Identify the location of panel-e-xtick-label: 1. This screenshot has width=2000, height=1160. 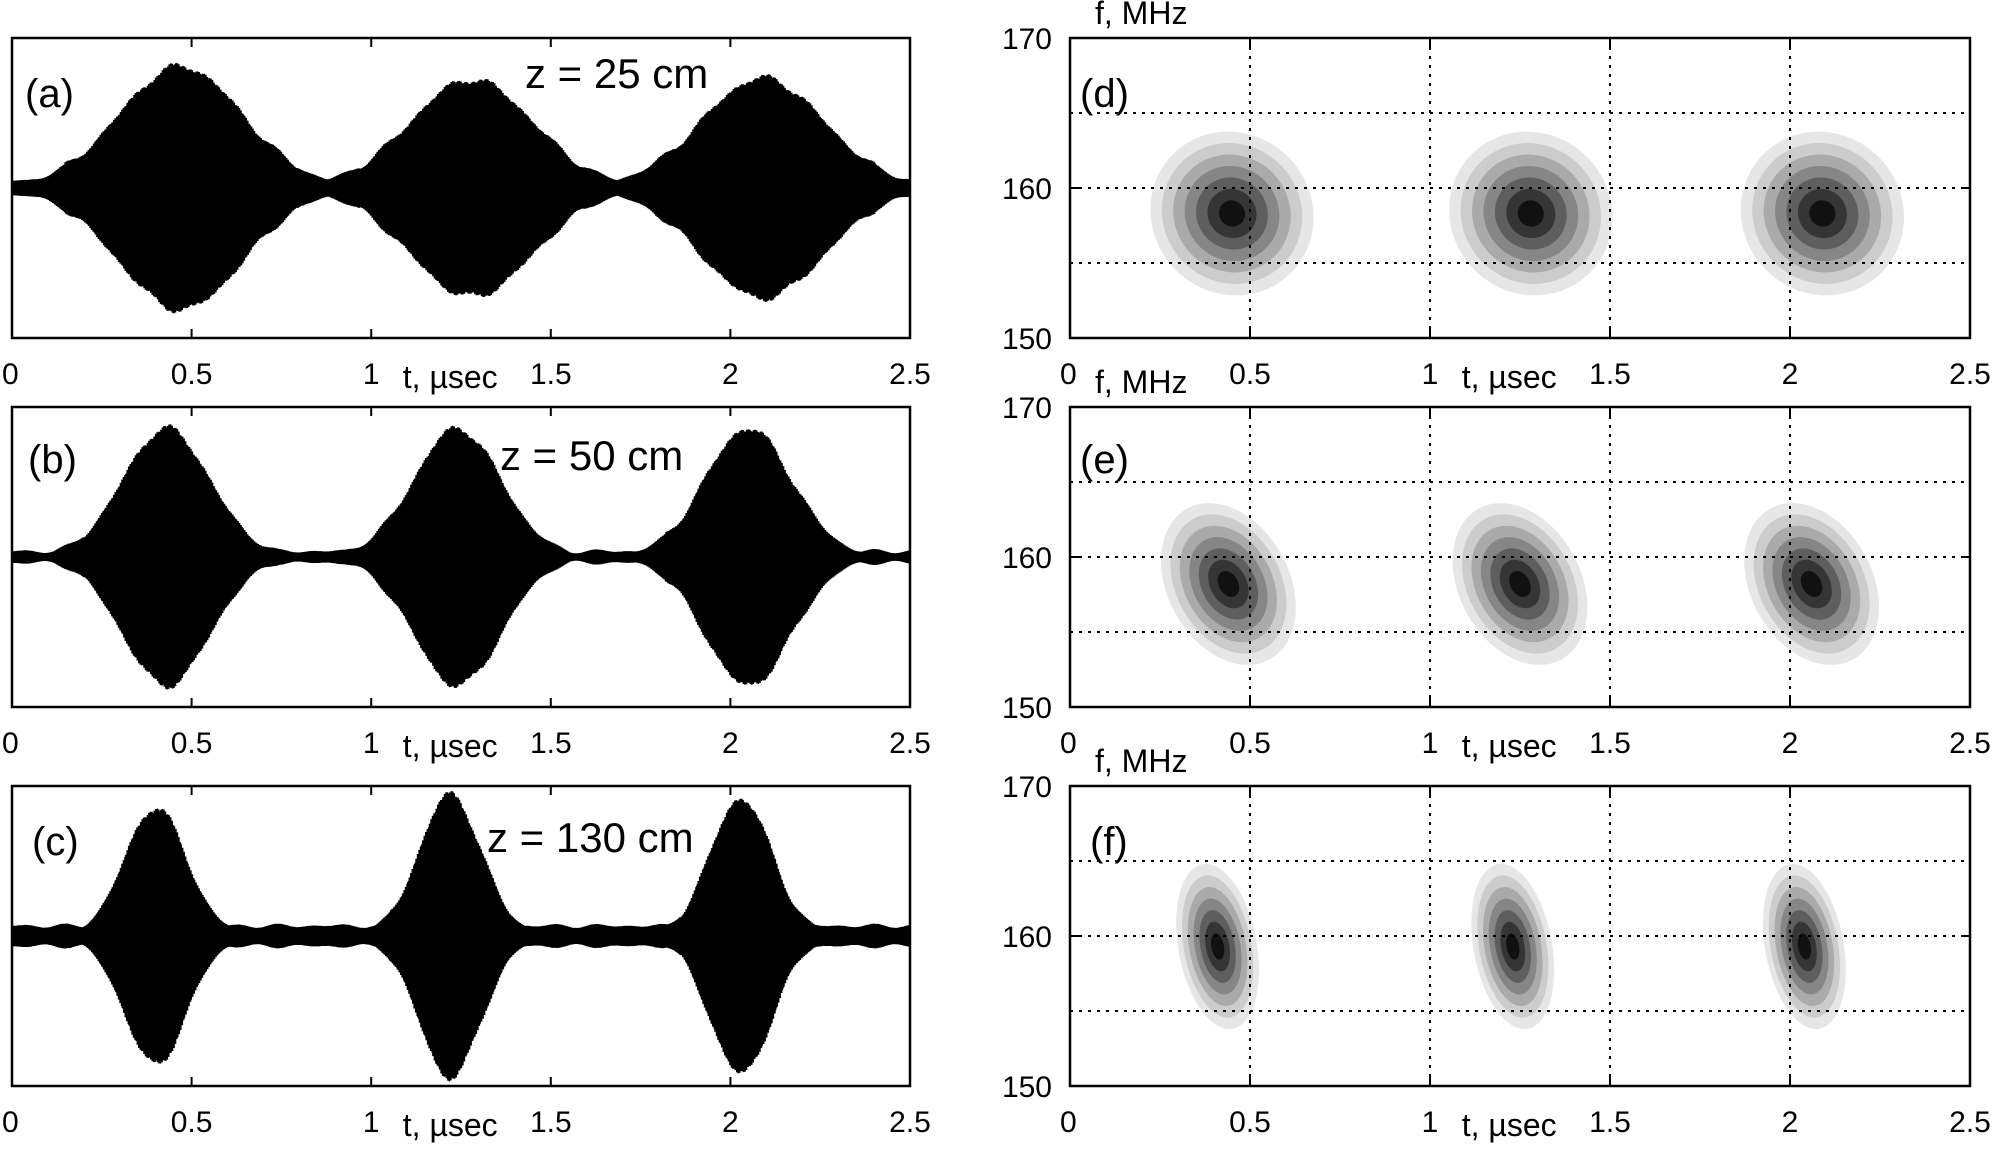
(1430, 743).